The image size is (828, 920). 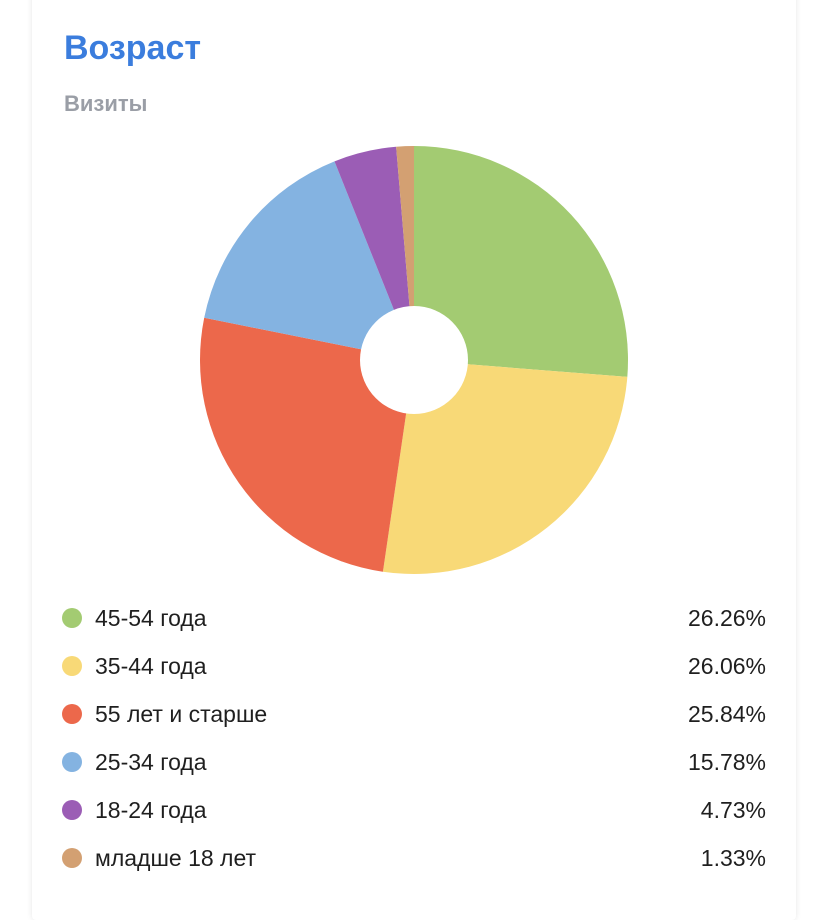 I want to click on legend-item: 18-24 года 4.73%, so click(x=414, y=810).